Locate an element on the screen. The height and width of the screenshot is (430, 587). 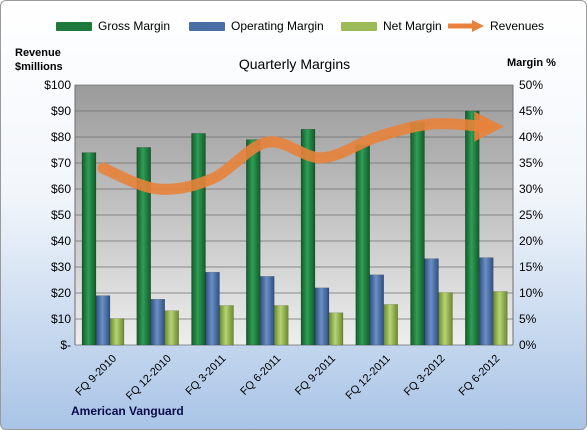
left-tick-label: $40 is located at coordinates (61, 241).